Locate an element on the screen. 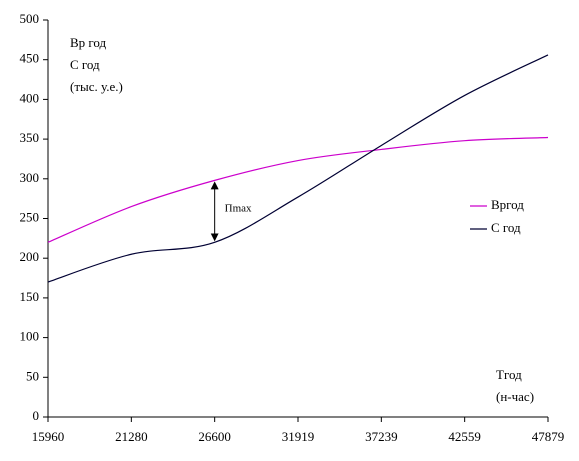 Image resolution: width=579 pixels, height=461 pixels. x-tick-label: 31919 is located at coordinates (298, 436).